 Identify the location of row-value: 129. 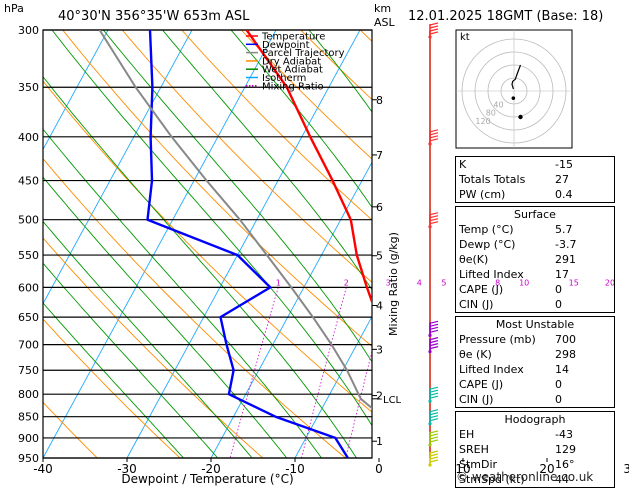
(565, 449).